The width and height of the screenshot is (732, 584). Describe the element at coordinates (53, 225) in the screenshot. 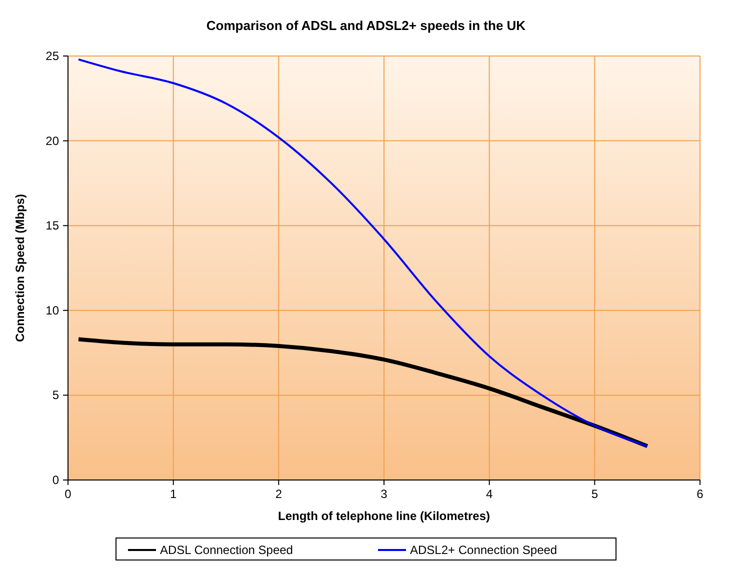

I see `y-tick-label: 15` at that location.